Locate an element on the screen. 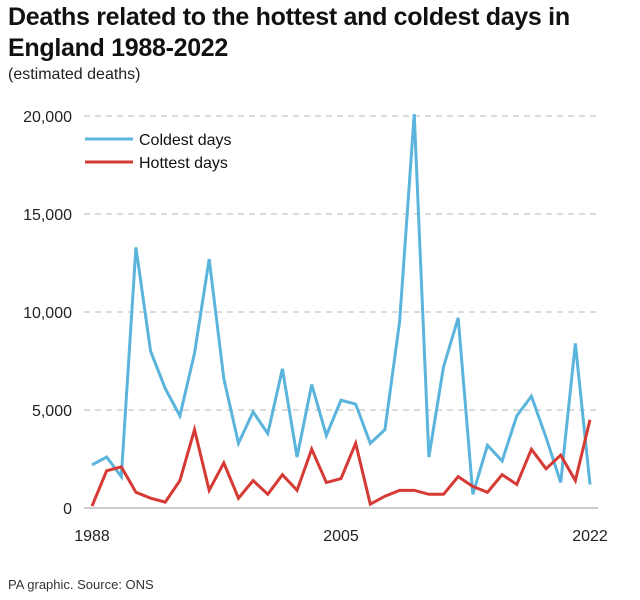 This screenshot has height=600, width=640. series-line-hottest-days is located at coordinates (341, 463).